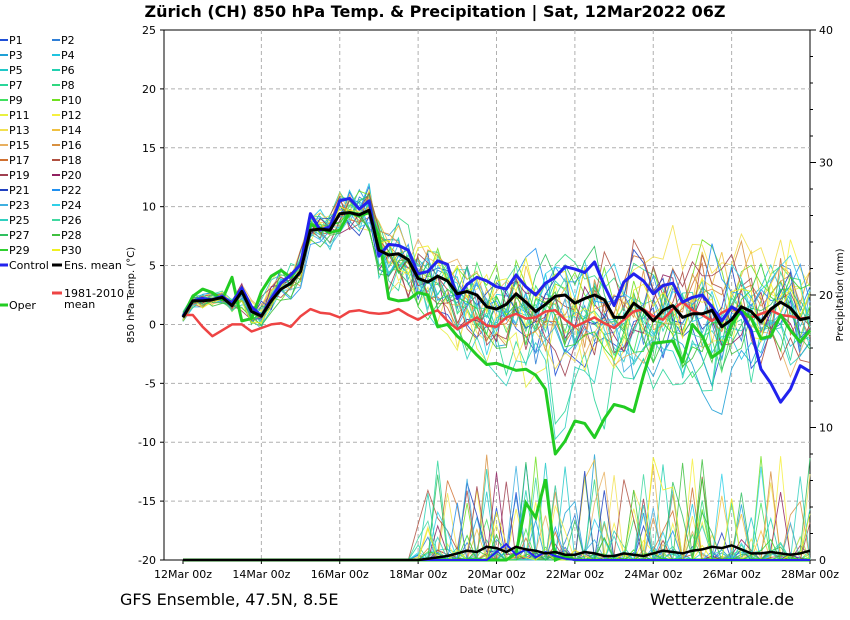 This screenshot has width=850, height=620. Describe the element at coordinates (19, 130) in the screenshot. I see `legend-label-P13: P13` at that location.